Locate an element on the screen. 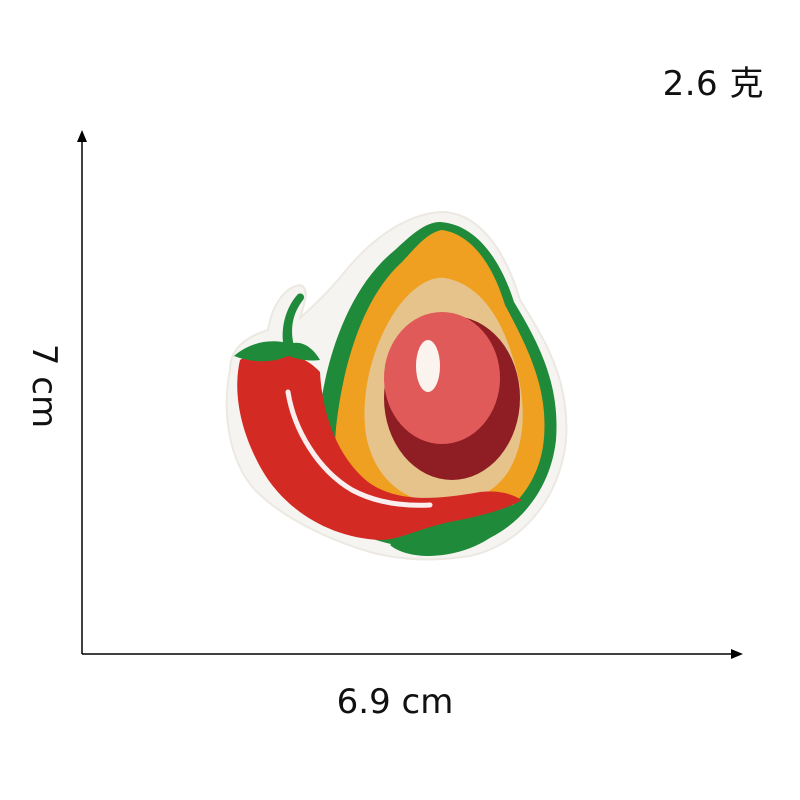 This screenshot has width=800, height=800. width-dimension-label: 6.9 cm is located at coordinates (395, 702).